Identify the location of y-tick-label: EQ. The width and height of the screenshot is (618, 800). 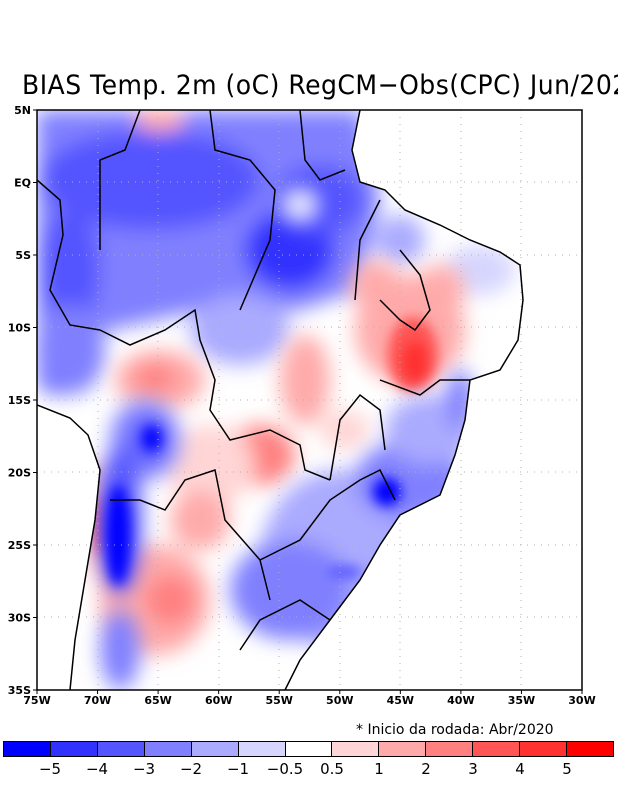
(22, 183).